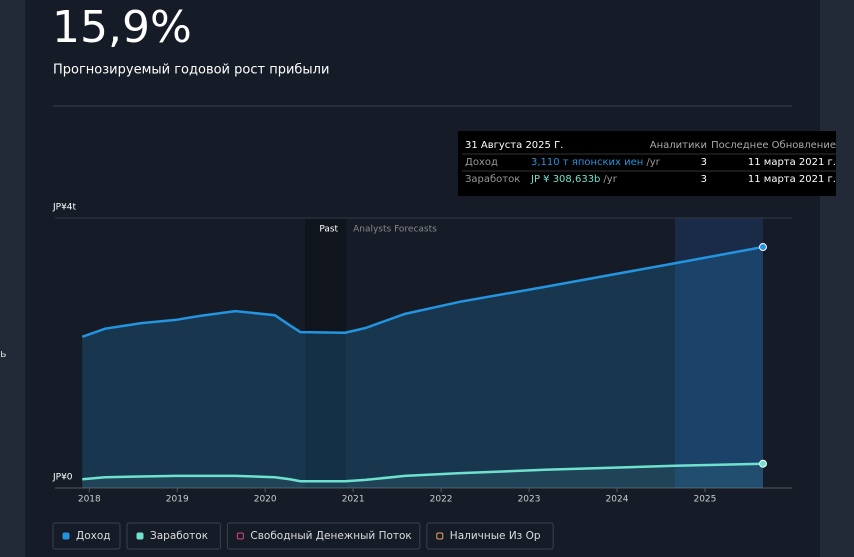 This screenshot has width=854, height=557. Describe the element at coordinates (12, 278) in the screenshot. I see `left-strip` at that location.